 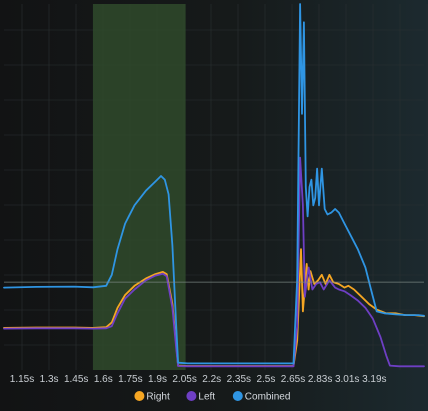 I want to click on legend-item-left: Left, so click(x=200, y=397).